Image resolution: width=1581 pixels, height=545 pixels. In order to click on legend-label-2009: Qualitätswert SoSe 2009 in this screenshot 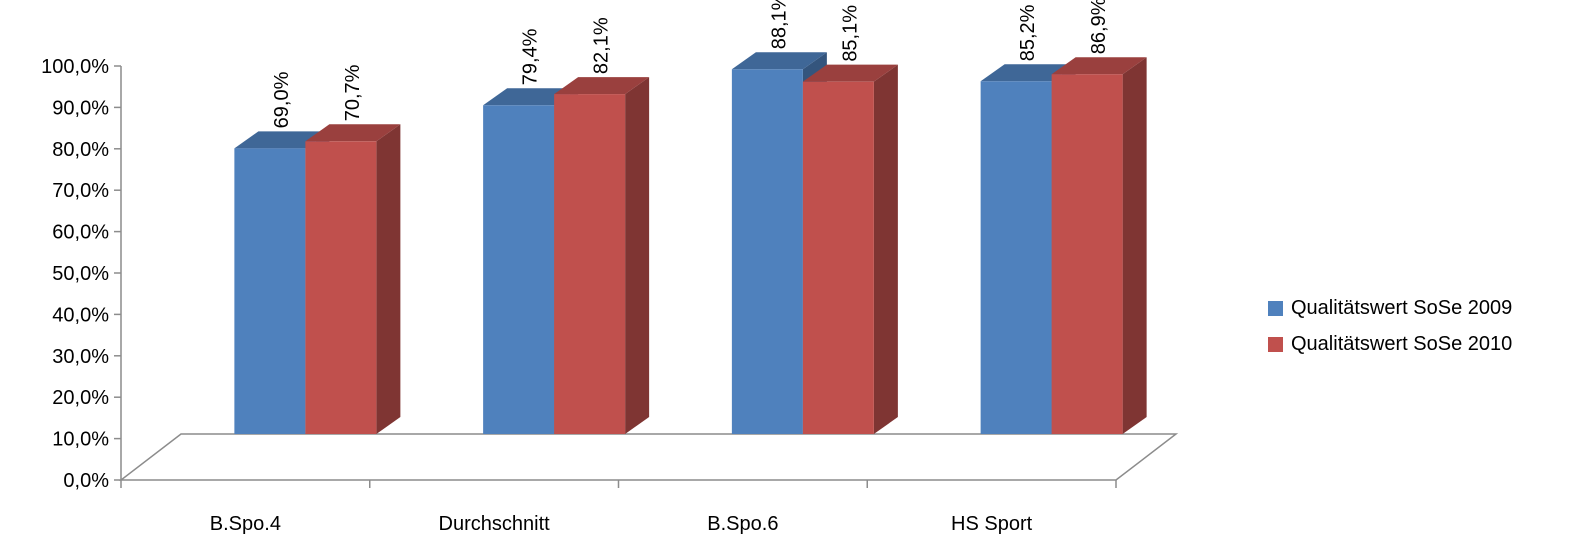, I will do `click(1402, 307)`.